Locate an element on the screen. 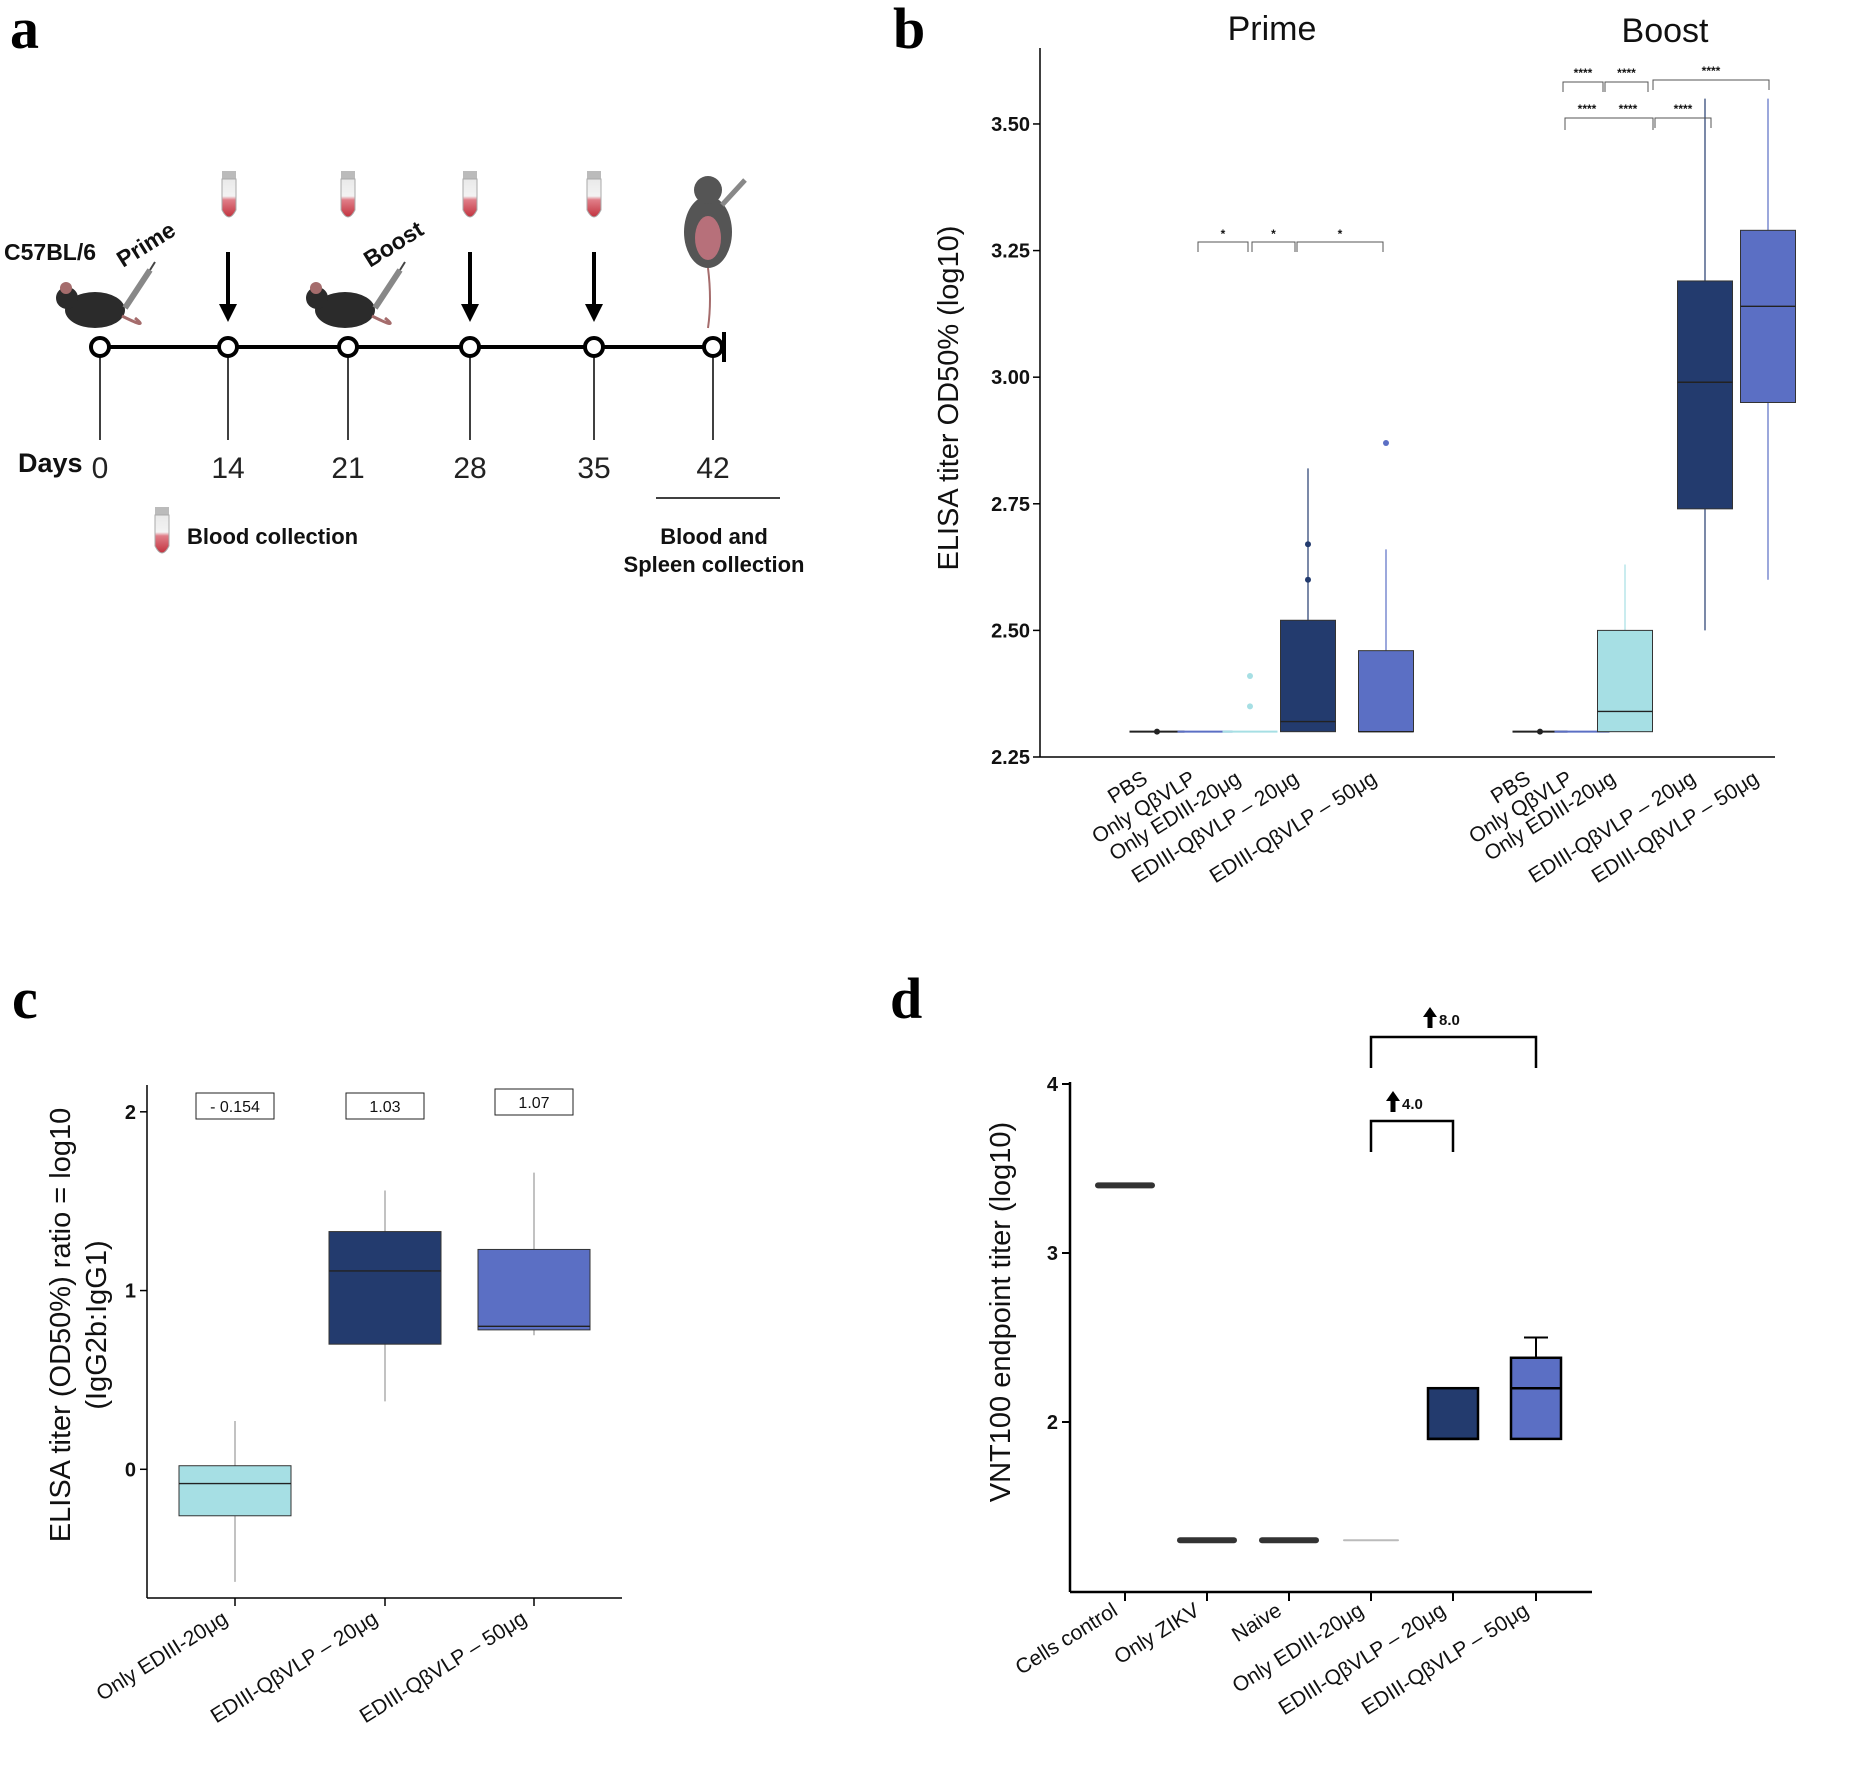  d-y-tick-label: 2 is located at coordinates (1052, 1423).